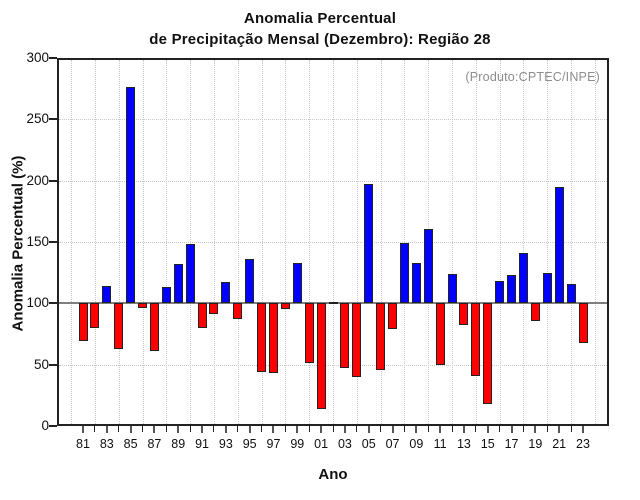 The image size is (640, 500). I want to click on x-tick-label: 07, so click(392, 444).